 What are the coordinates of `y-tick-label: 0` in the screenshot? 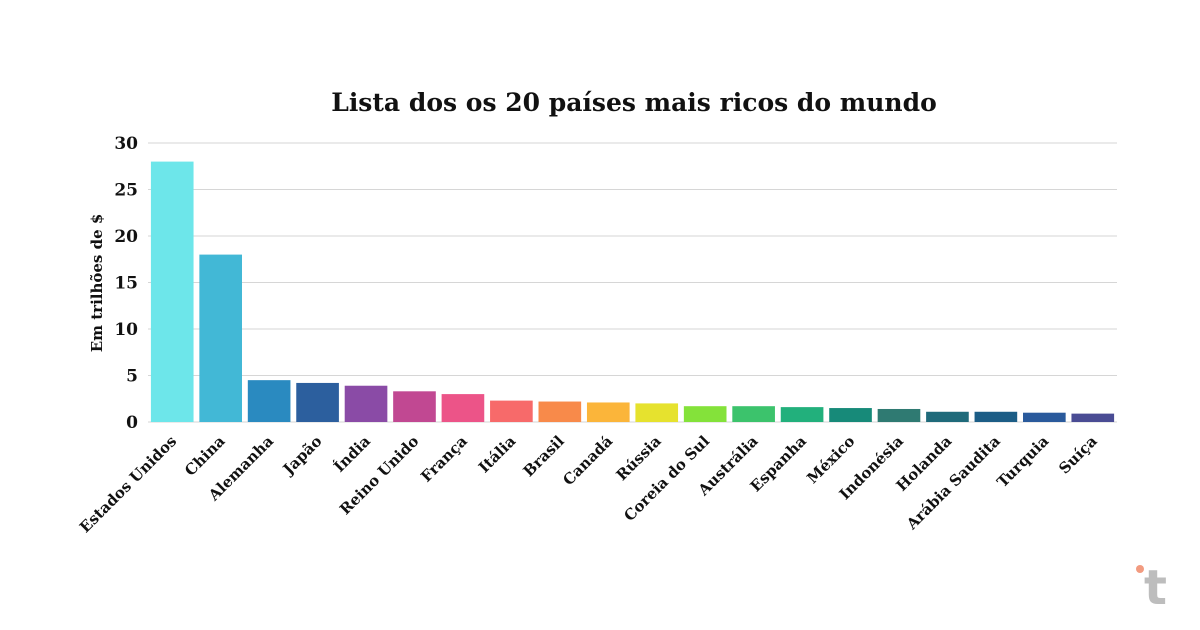 It's located at (132, 423).